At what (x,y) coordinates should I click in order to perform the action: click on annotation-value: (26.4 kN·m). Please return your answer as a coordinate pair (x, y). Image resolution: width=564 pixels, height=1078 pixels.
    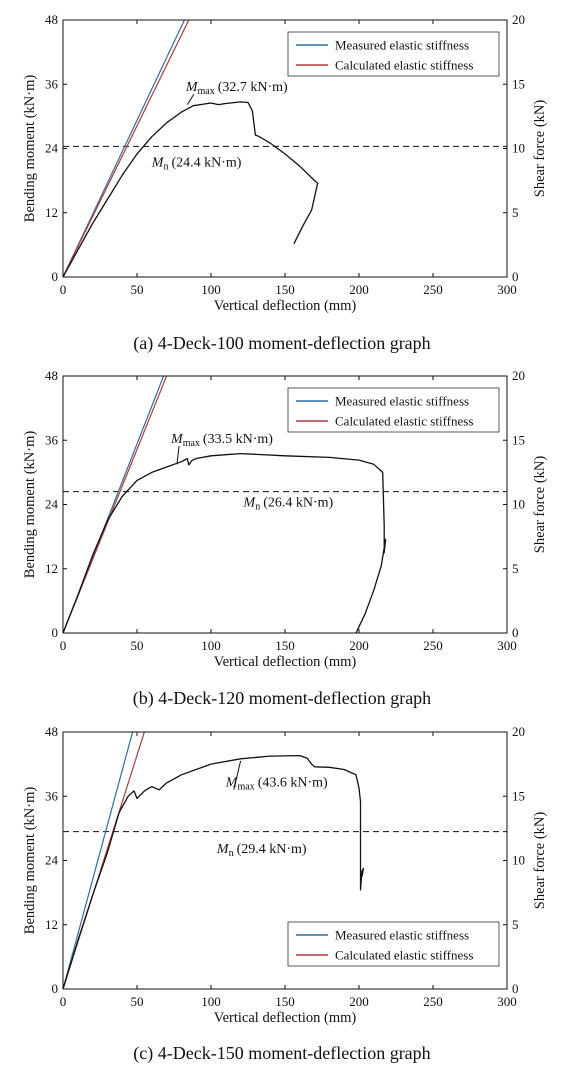
    Looking at the image, I should click on (298, 503).